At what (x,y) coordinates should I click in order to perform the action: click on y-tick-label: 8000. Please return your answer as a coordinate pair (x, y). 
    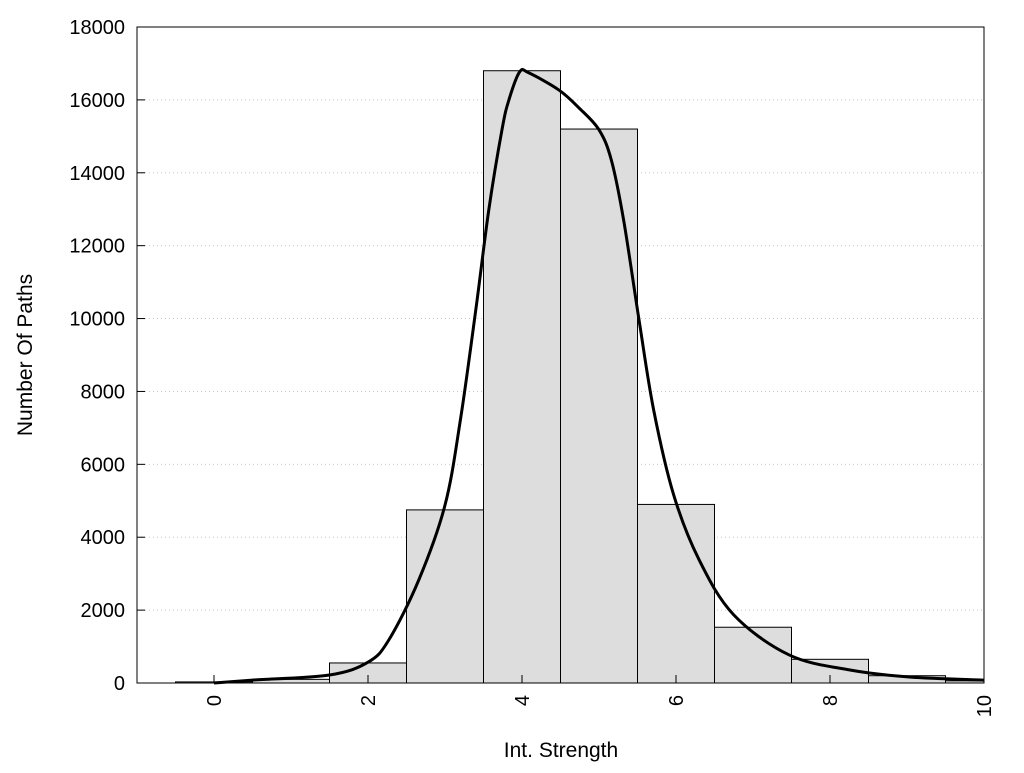
    Looking at the image, I should click on (103, 392).